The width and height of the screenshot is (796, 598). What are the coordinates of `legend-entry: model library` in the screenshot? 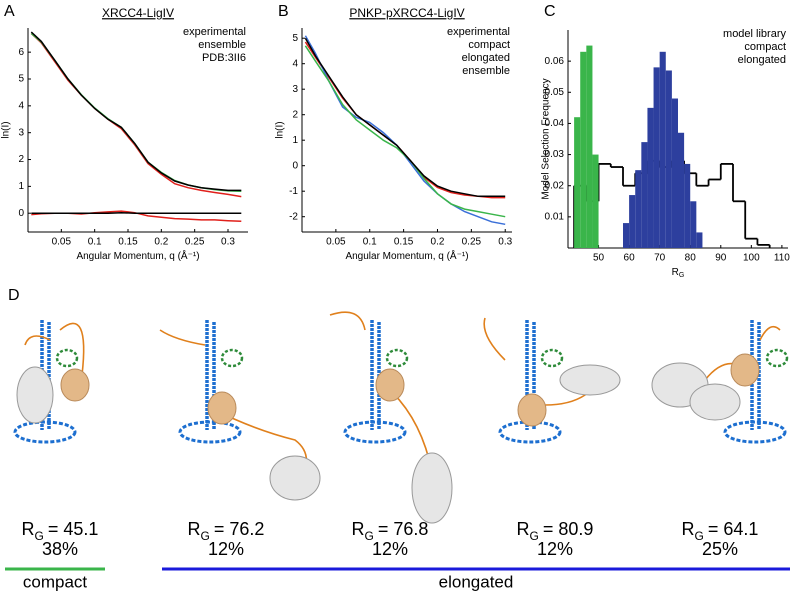 It's located at (754, 34).